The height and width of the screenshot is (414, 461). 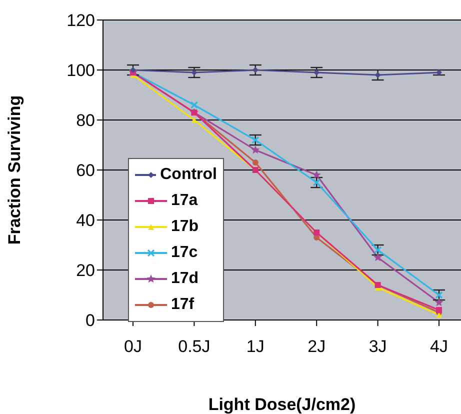 What do you see at coordinates (182, 305) in the screenshot?
I see `legend-label: 17f` at bounding box center [182, 305].